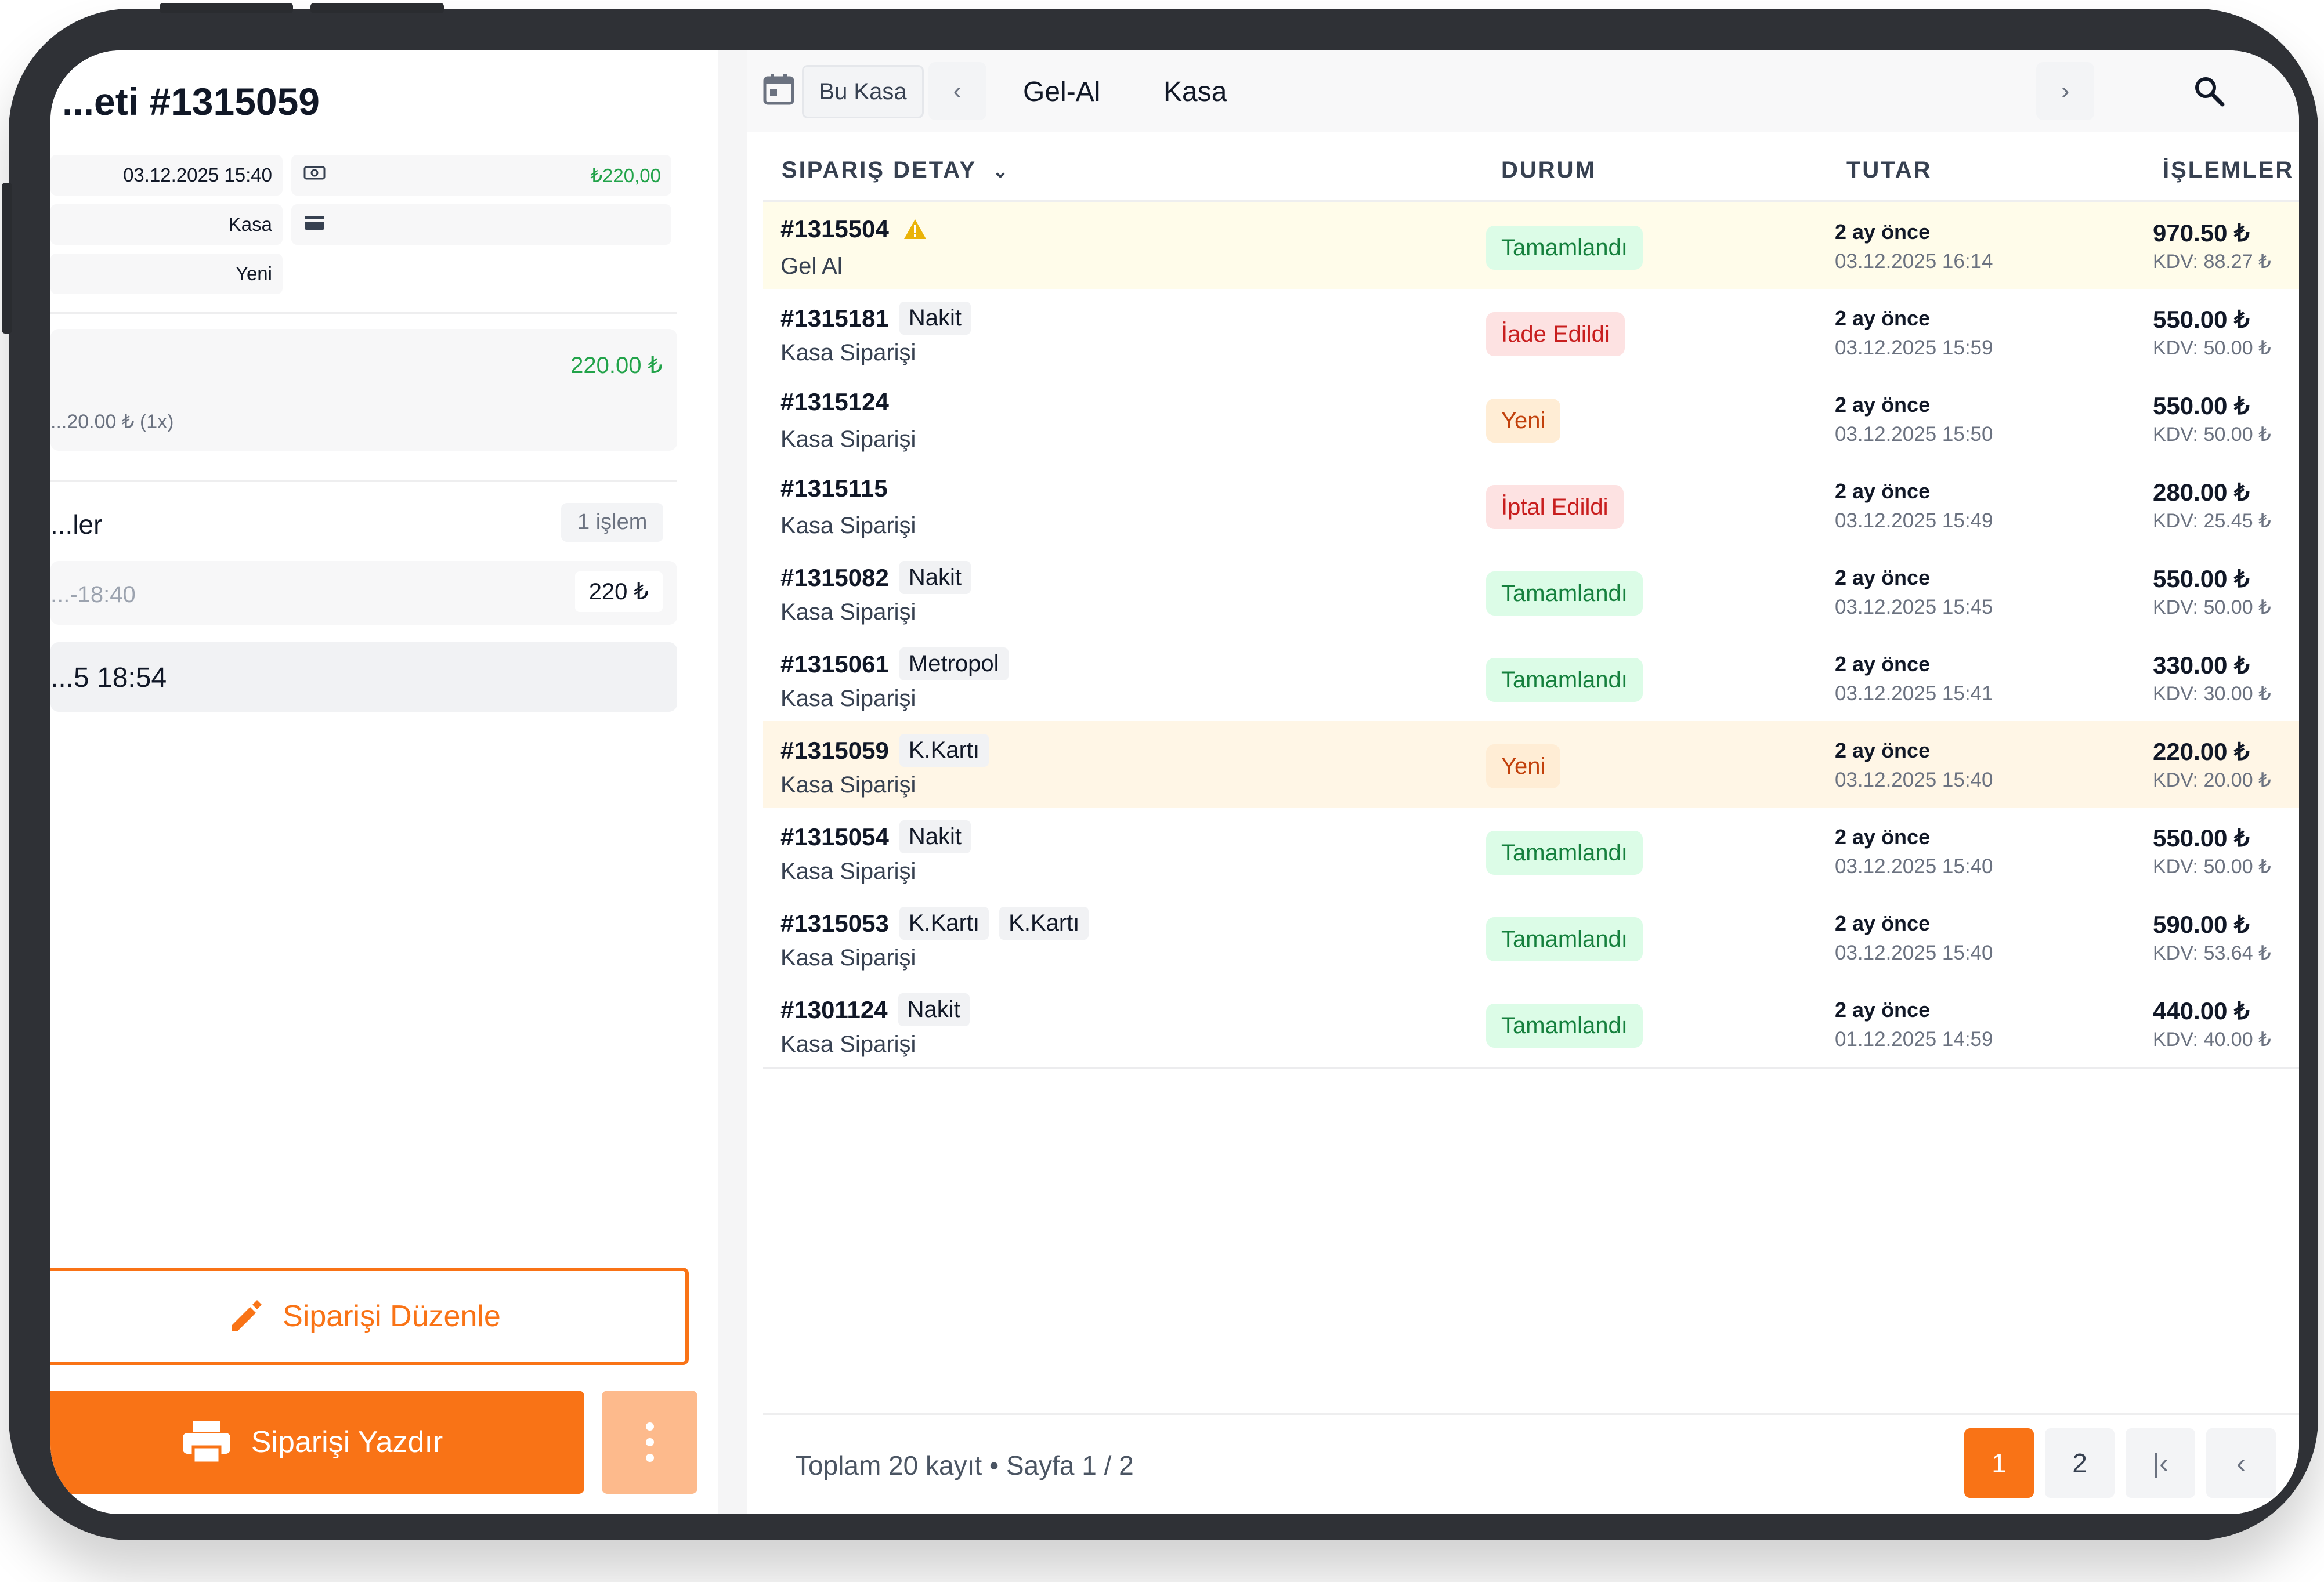  I want to click on order-id: #1315181 Nakit, so click(875, 318).